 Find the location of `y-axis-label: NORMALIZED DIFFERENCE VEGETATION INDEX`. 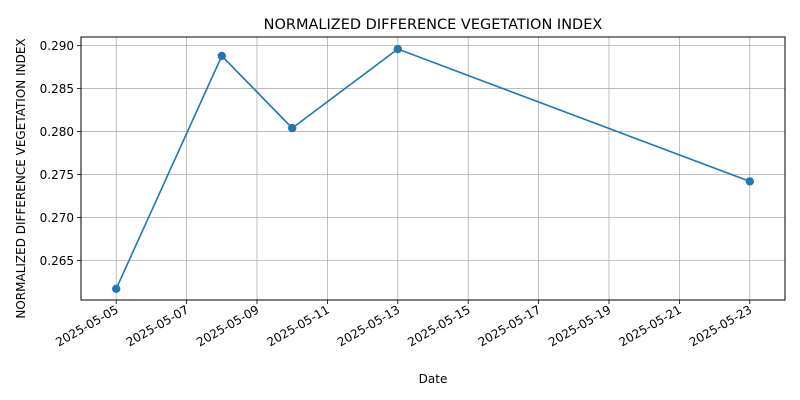

y-axis-label: NORMALIZED DIFFERENCE VEGETATION INDEX is located at coordinates (21, 178).